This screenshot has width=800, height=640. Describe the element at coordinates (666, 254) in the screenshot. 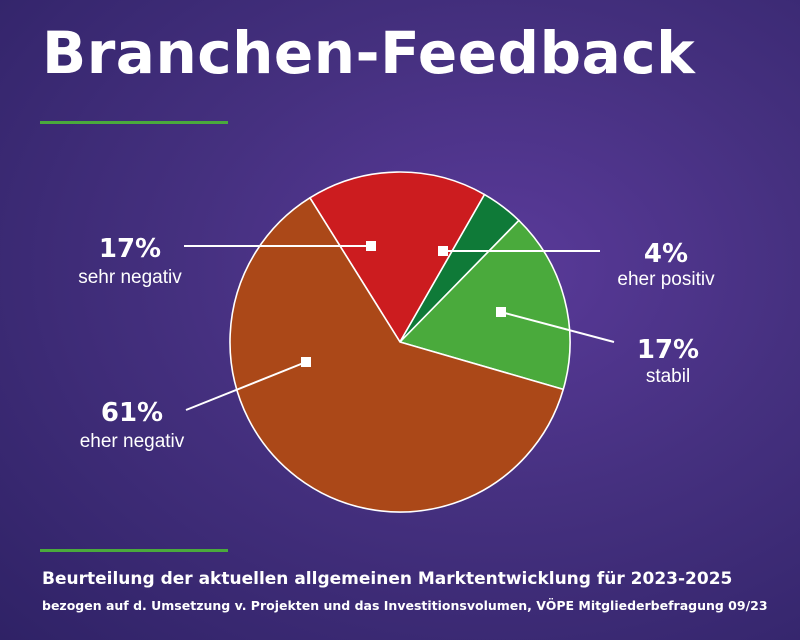

I see `slice-percentage-label: 4%` at that location.